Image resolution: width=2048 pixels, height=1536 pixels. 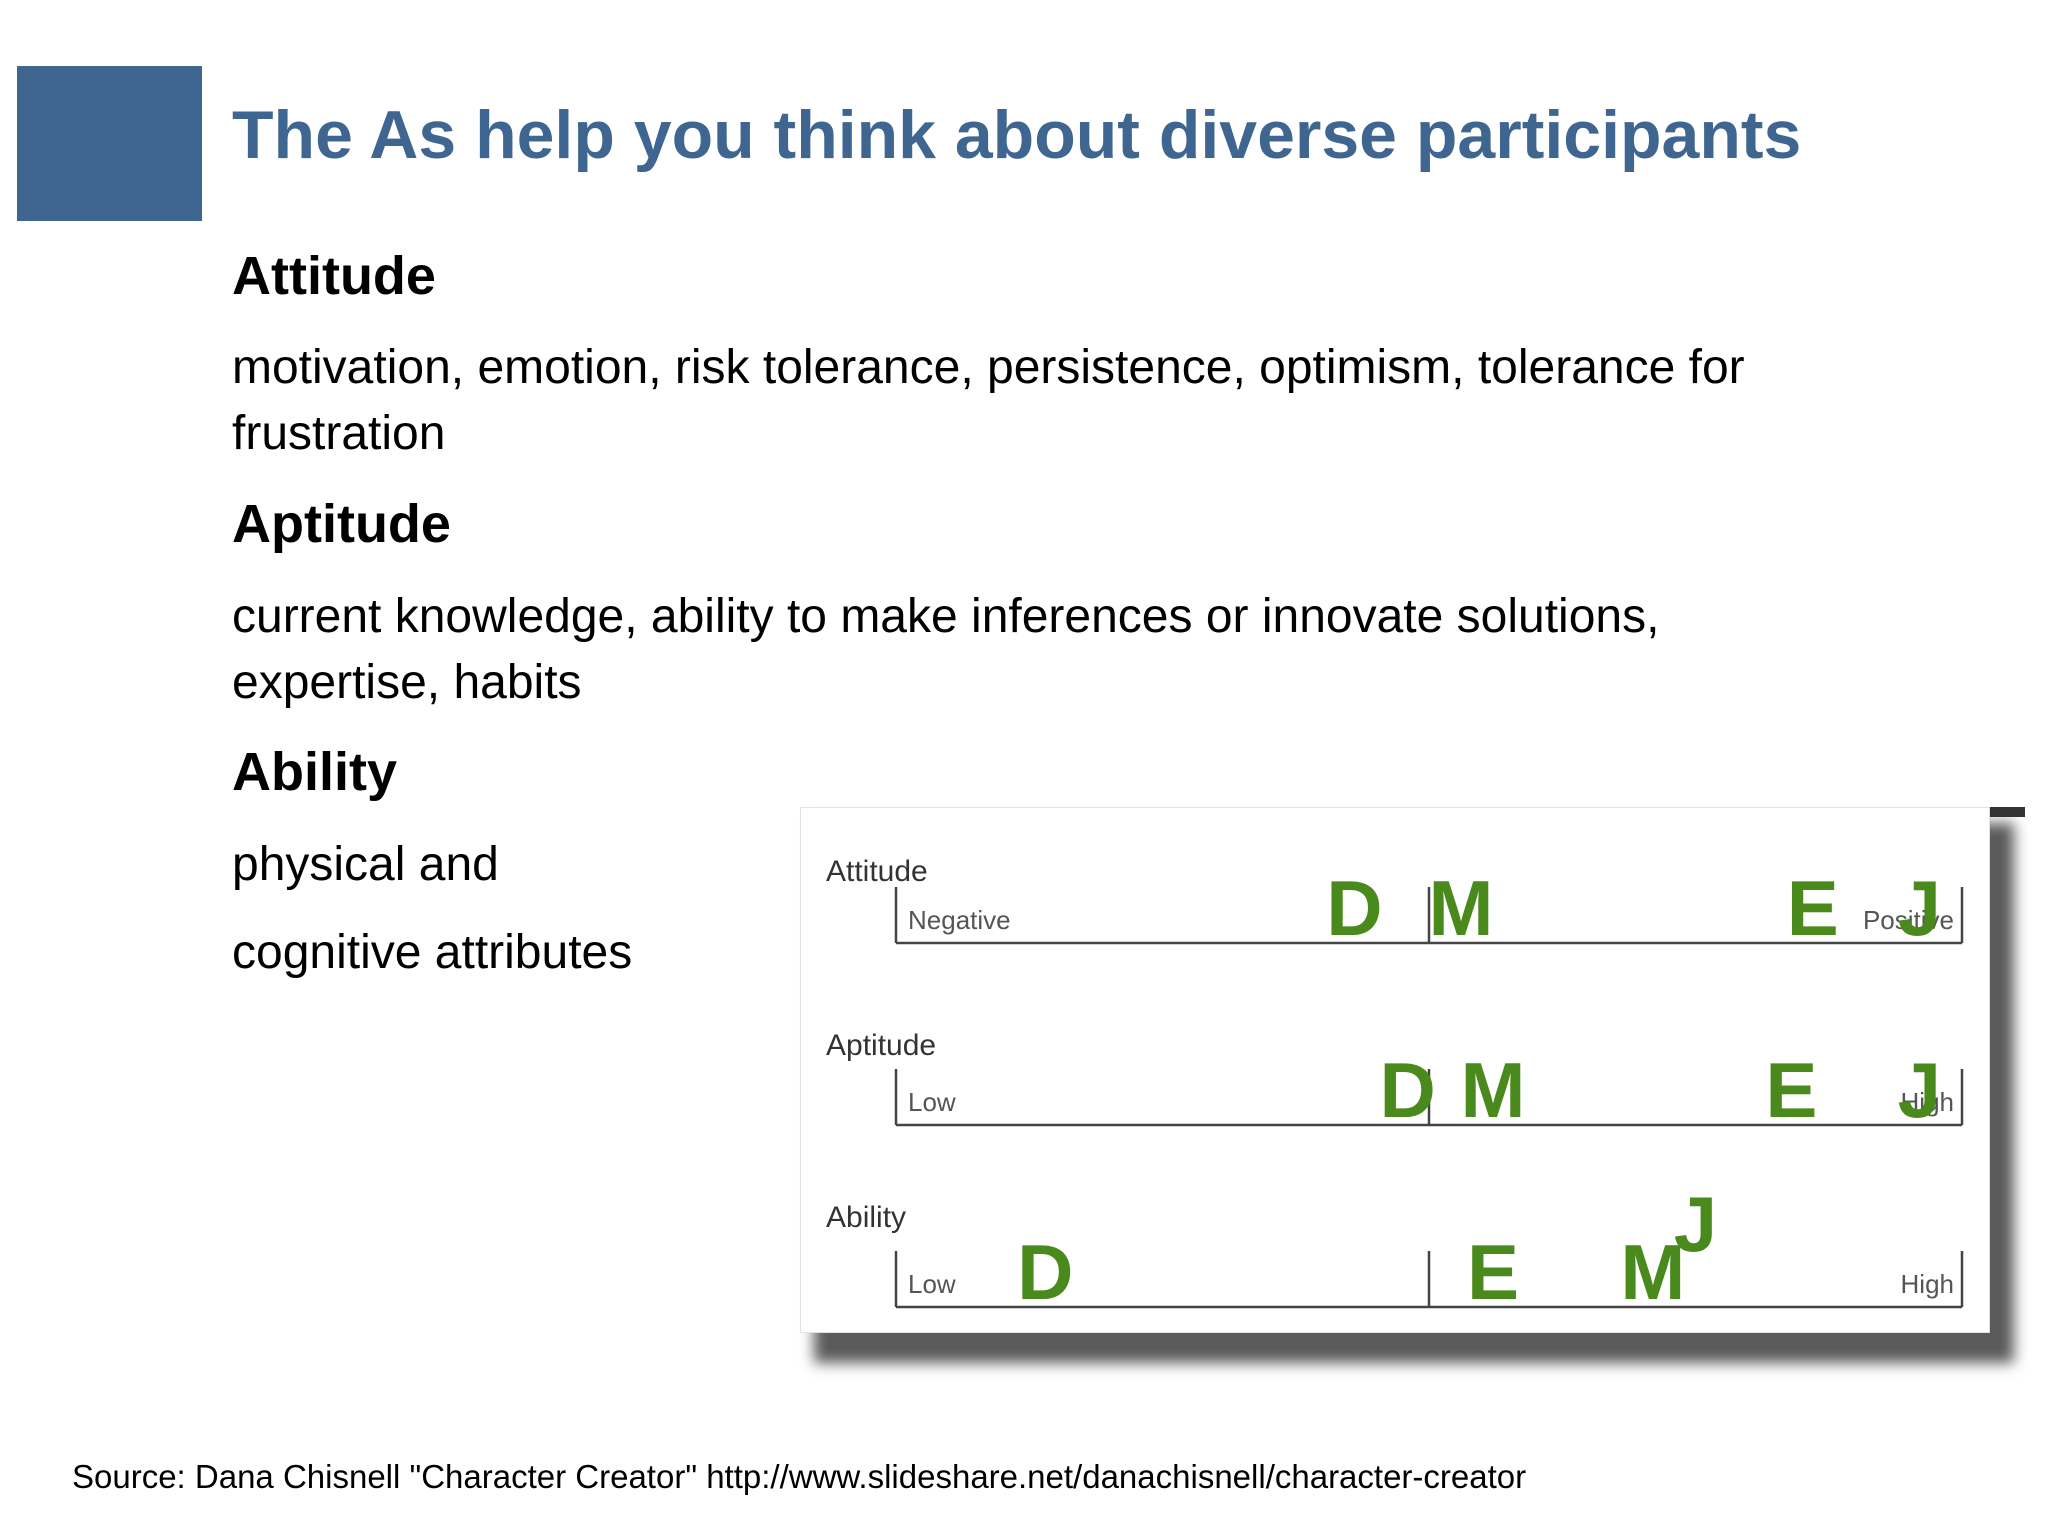 What do you see at coordinates (1927, 1284) in the screenshot?
I see `row-high-label-ability: High` at bounding box center [1927, 1284].